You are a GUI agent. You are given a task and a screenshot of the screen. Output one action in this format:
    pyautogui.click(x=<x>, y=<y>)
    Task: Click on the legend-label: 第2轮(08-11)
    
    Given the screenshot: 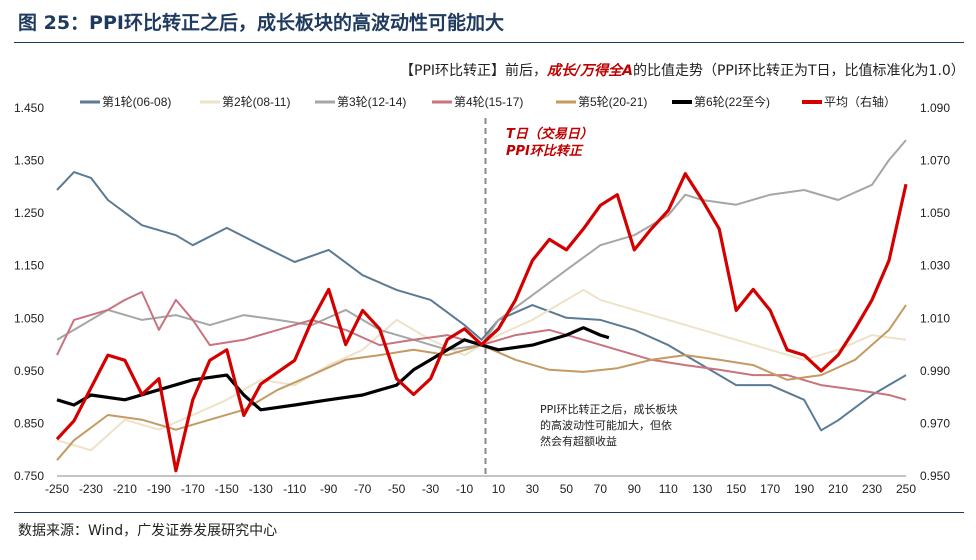 What is the action you would take?
    pyautogui.click(x=256, y=102)
    